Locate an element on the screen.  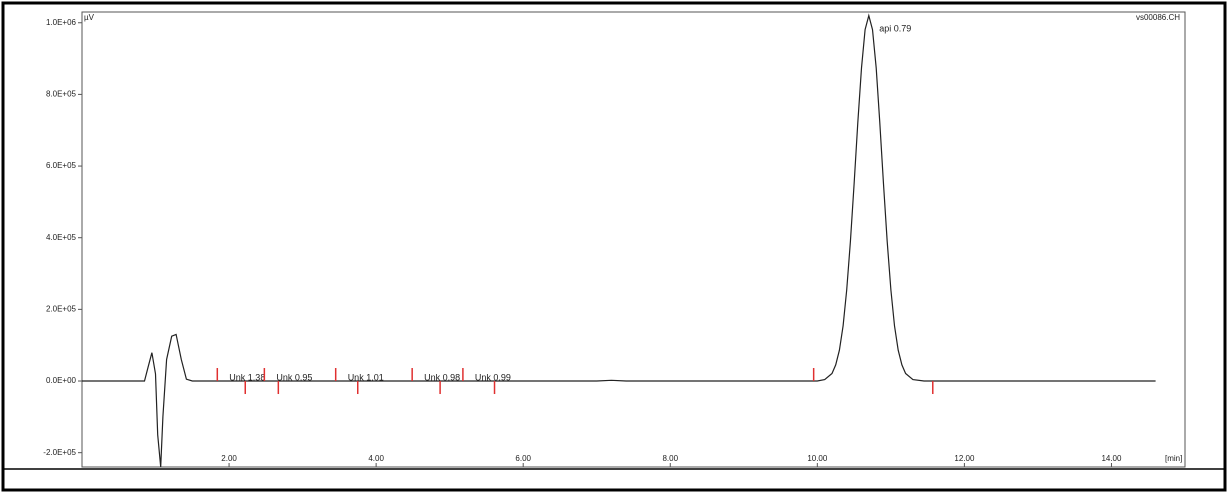
peak-label: Unk 1.38 is located at coordinates (247, 377).